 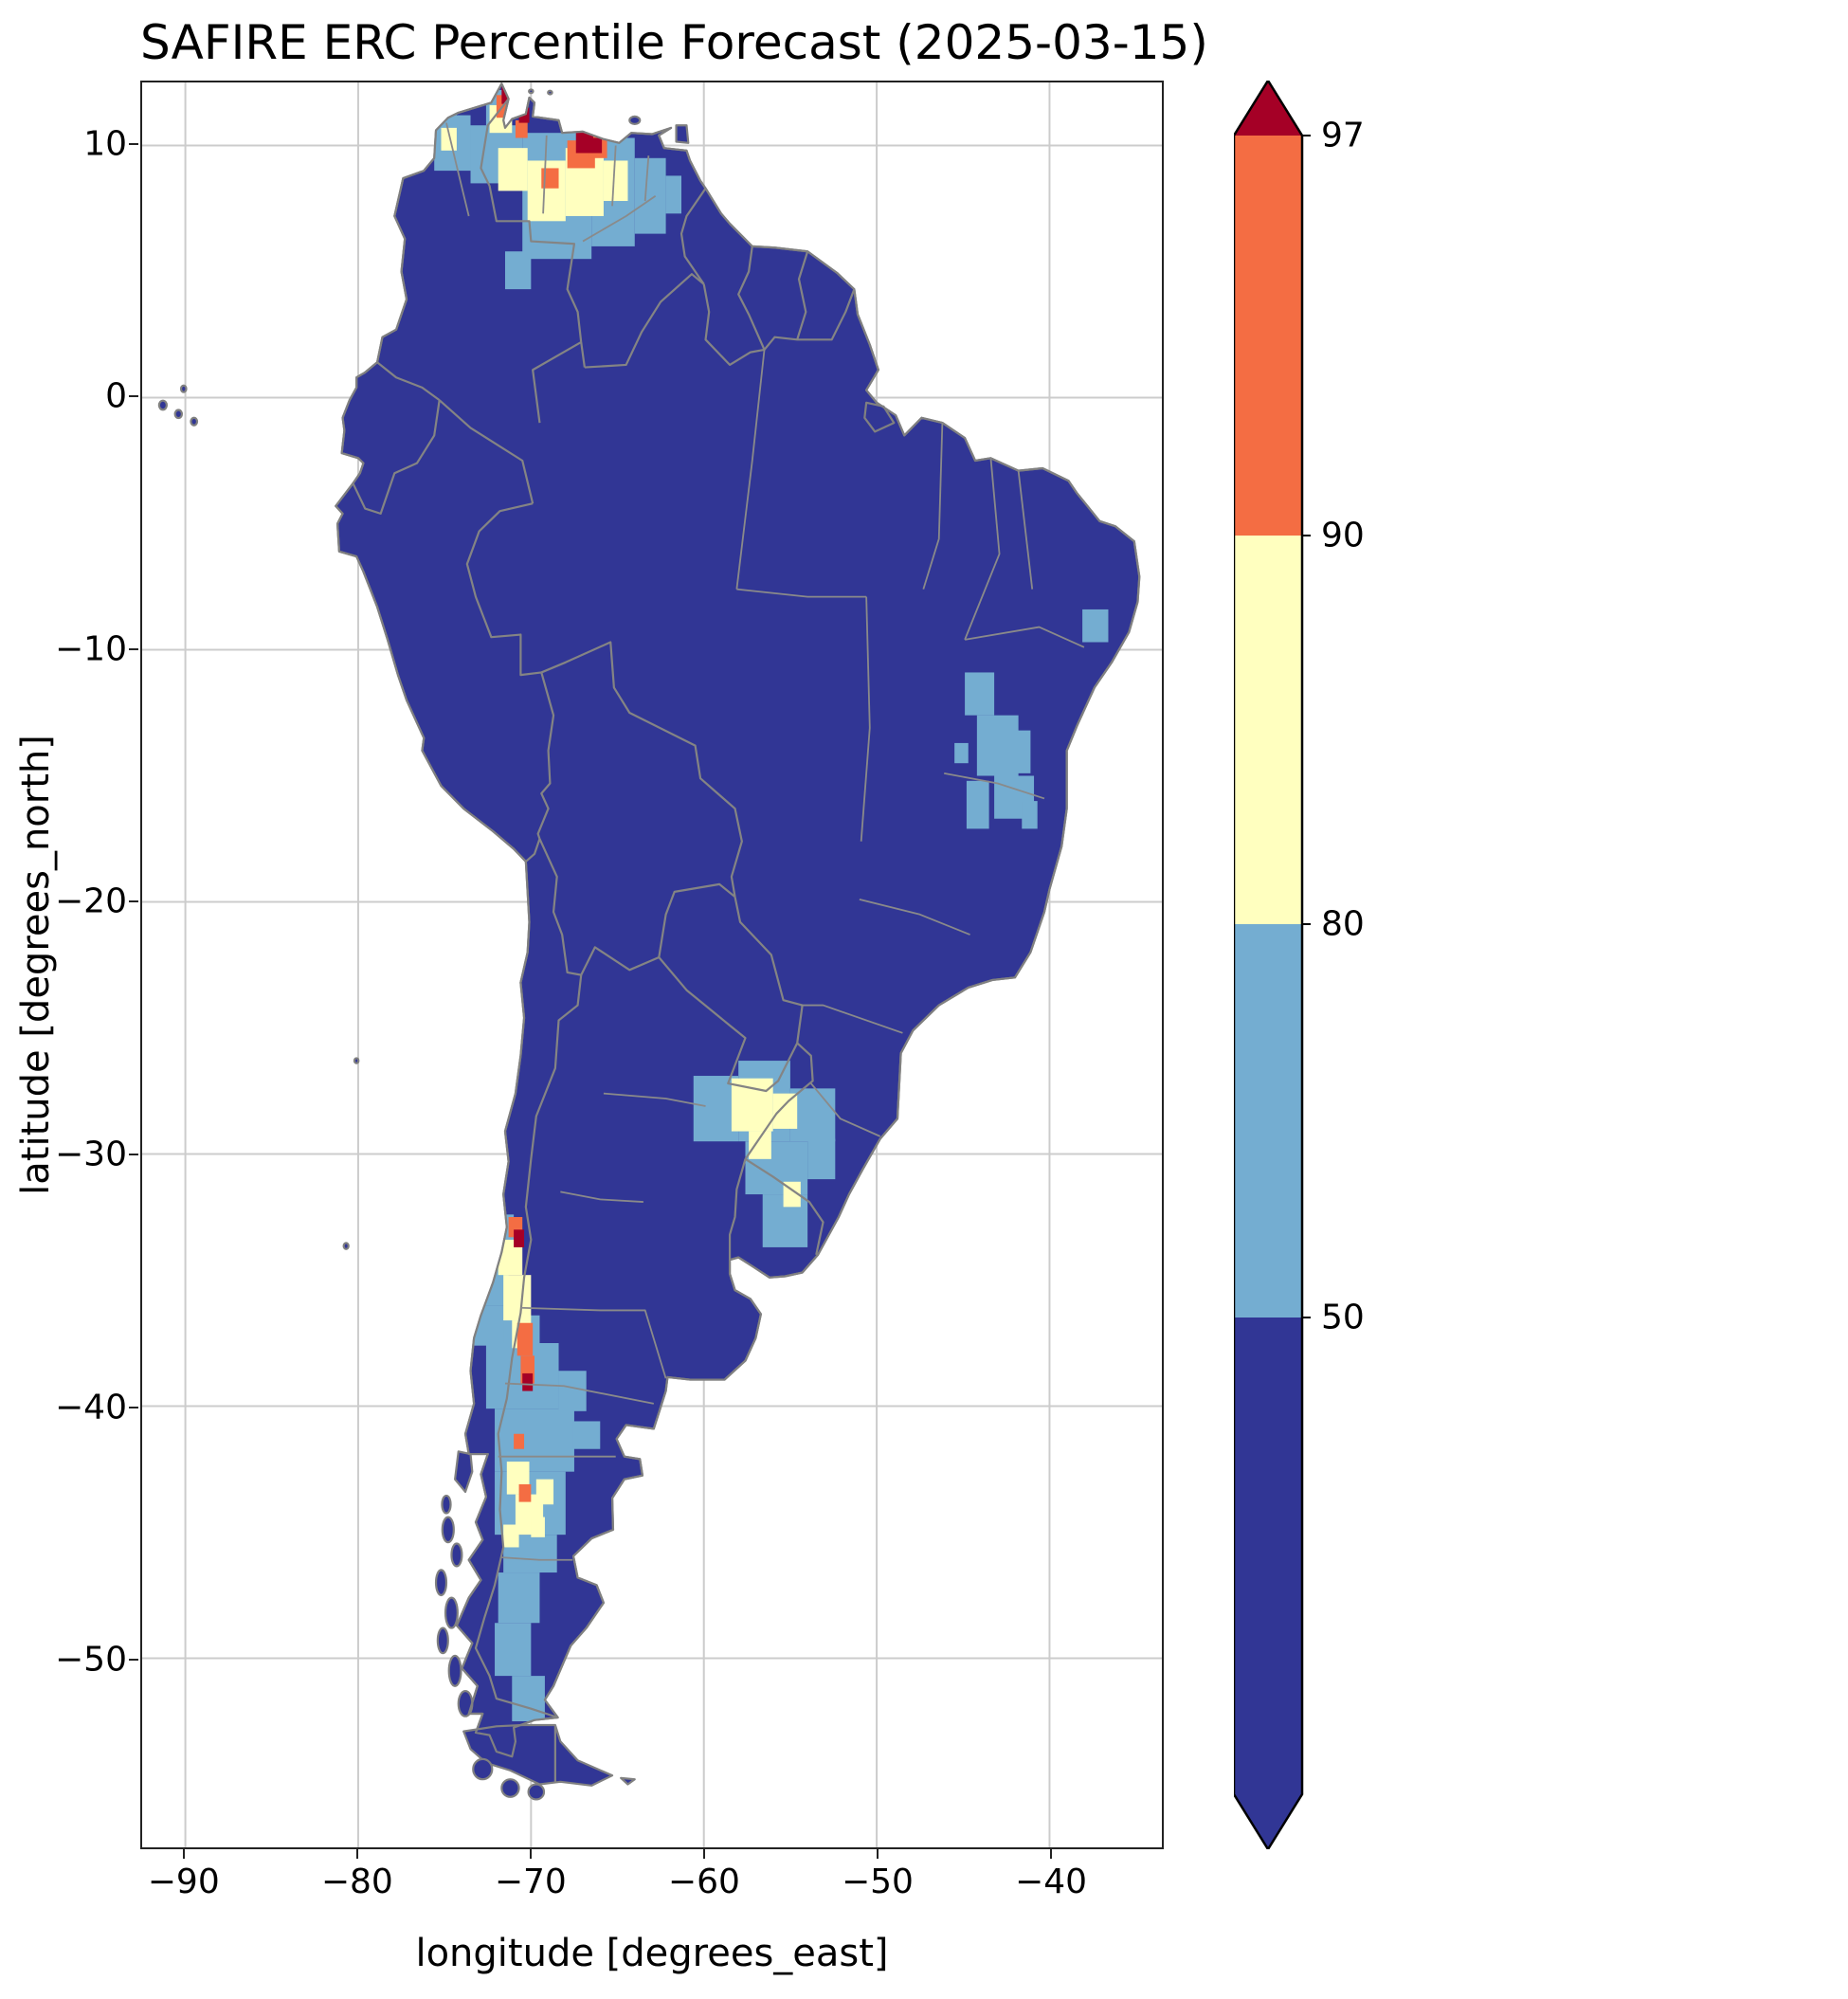 What do you see at coordinates (91, 901) in the screenshot?
I see `y-tick-label: −20` at bounding box center [91, 901].